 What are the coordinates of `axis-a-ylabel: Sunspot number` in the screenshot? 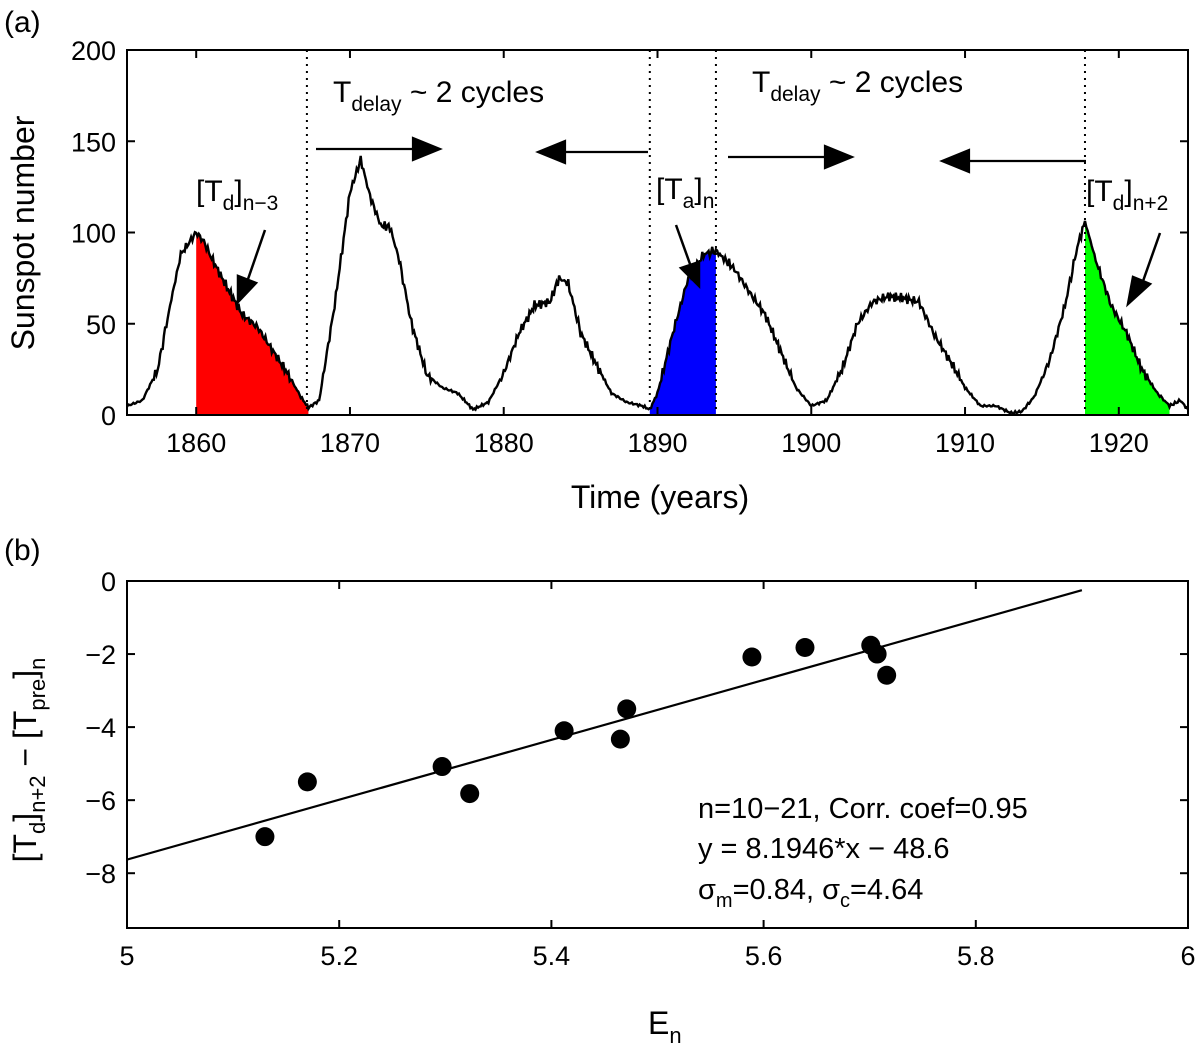 It's located at (23, 232).